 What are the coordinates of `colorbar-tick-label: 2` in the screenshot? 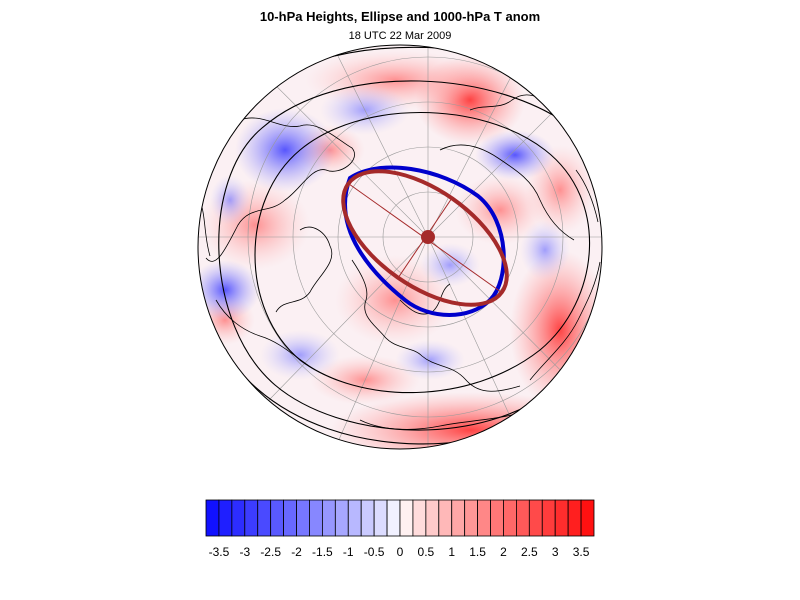 It's located at (503, 552).